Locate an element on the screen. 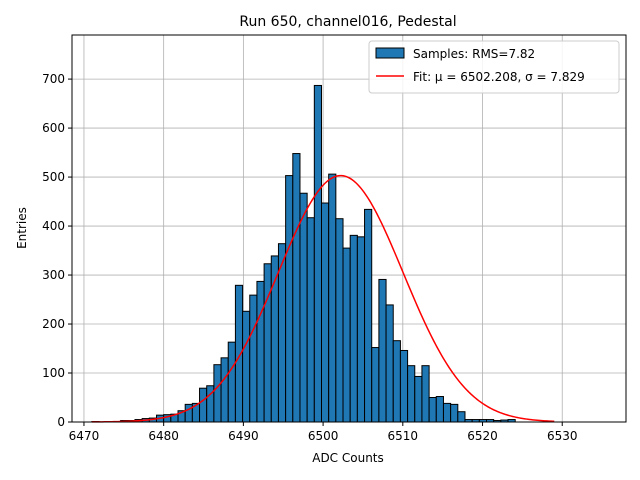  legend-box is located at coordinates (494, 67).